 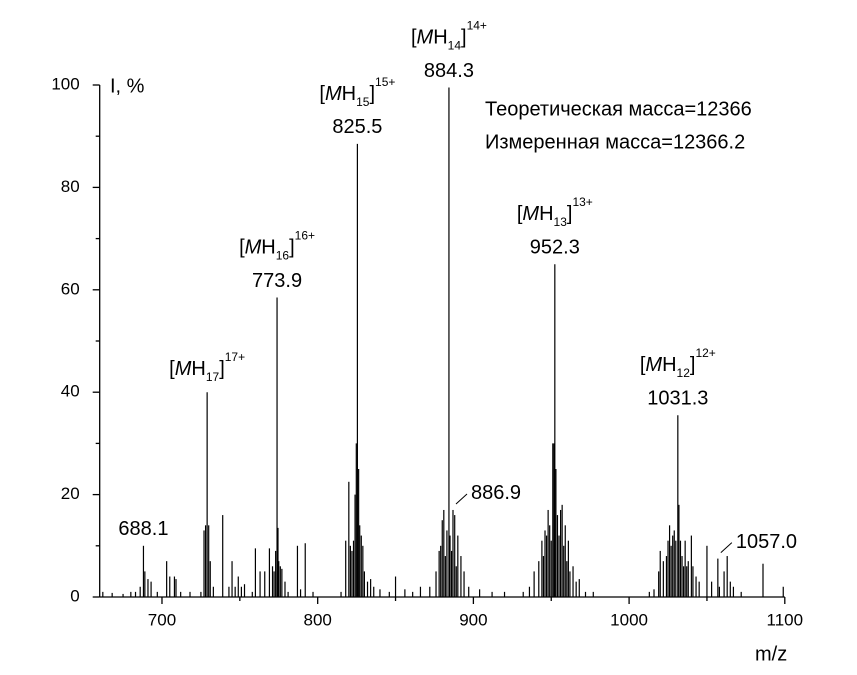 I want to click on peak-label: 688.1, so click(x=143, y=529).